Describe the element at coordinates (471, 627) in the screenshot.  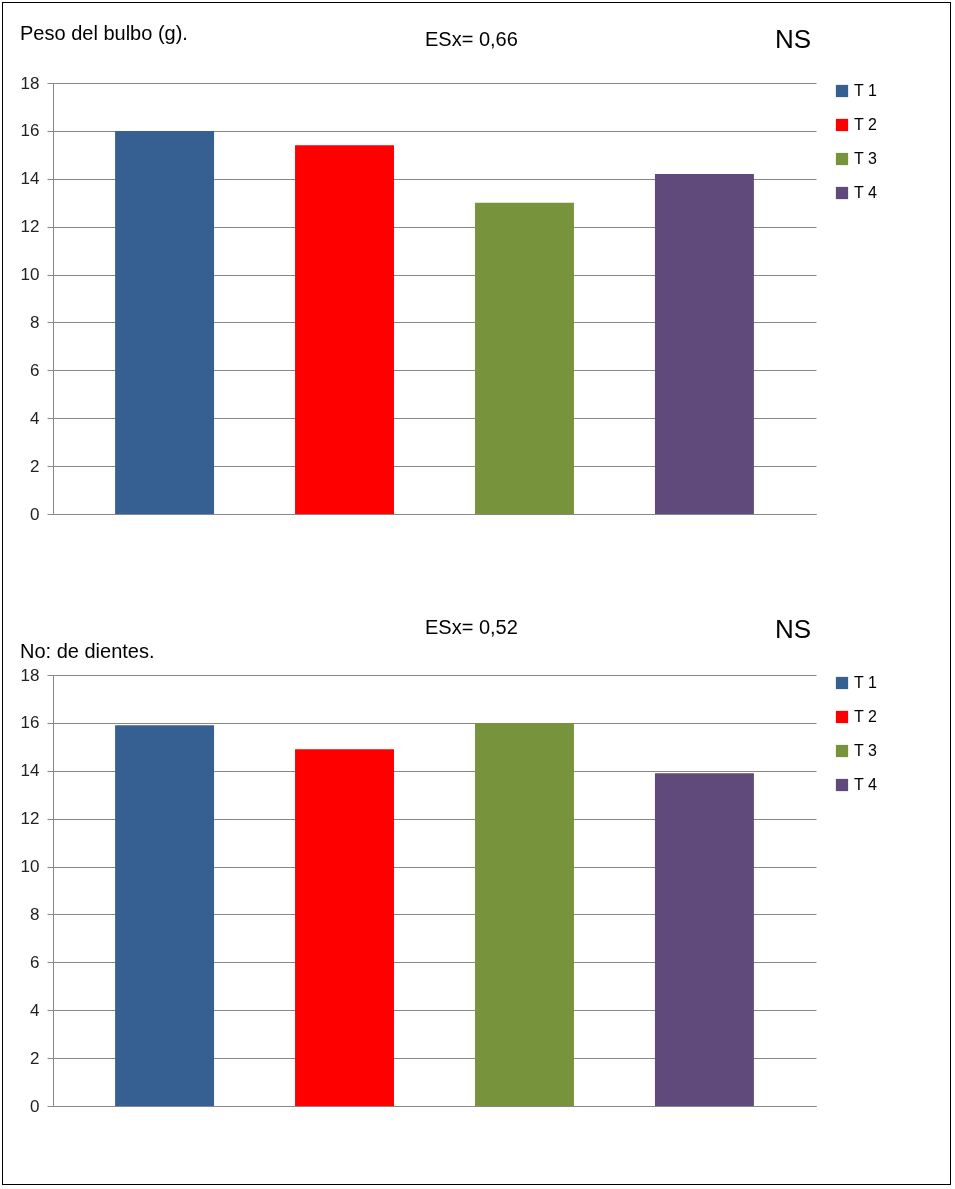
I see `text: ESx= 0,52` at that location.